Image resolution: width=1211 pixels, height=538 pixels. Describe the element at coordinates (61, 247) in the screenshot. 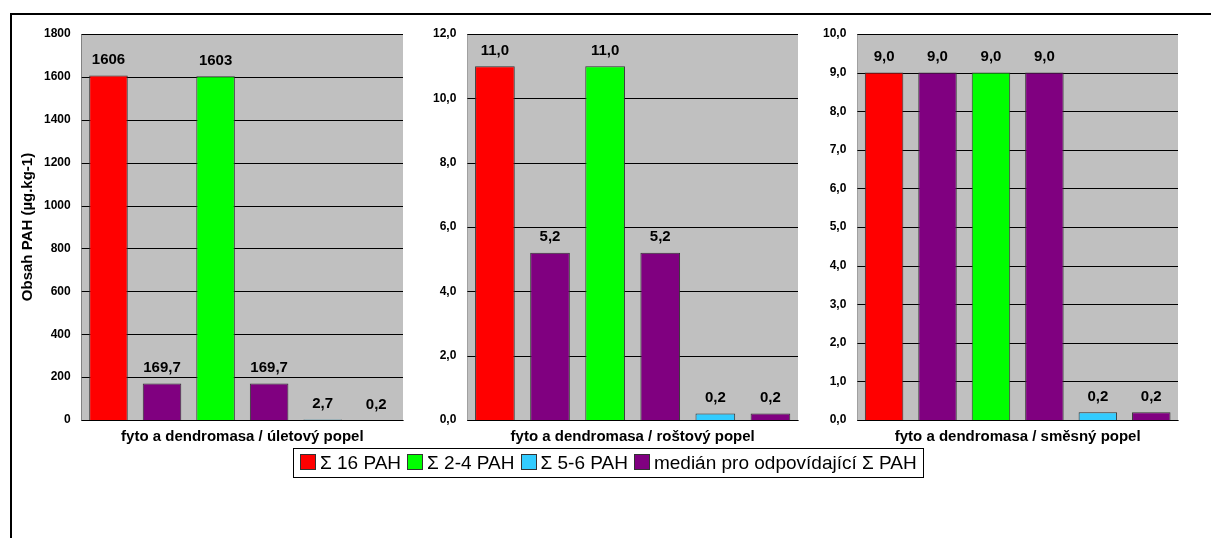

I see `y-tick-label: 800` at that location.